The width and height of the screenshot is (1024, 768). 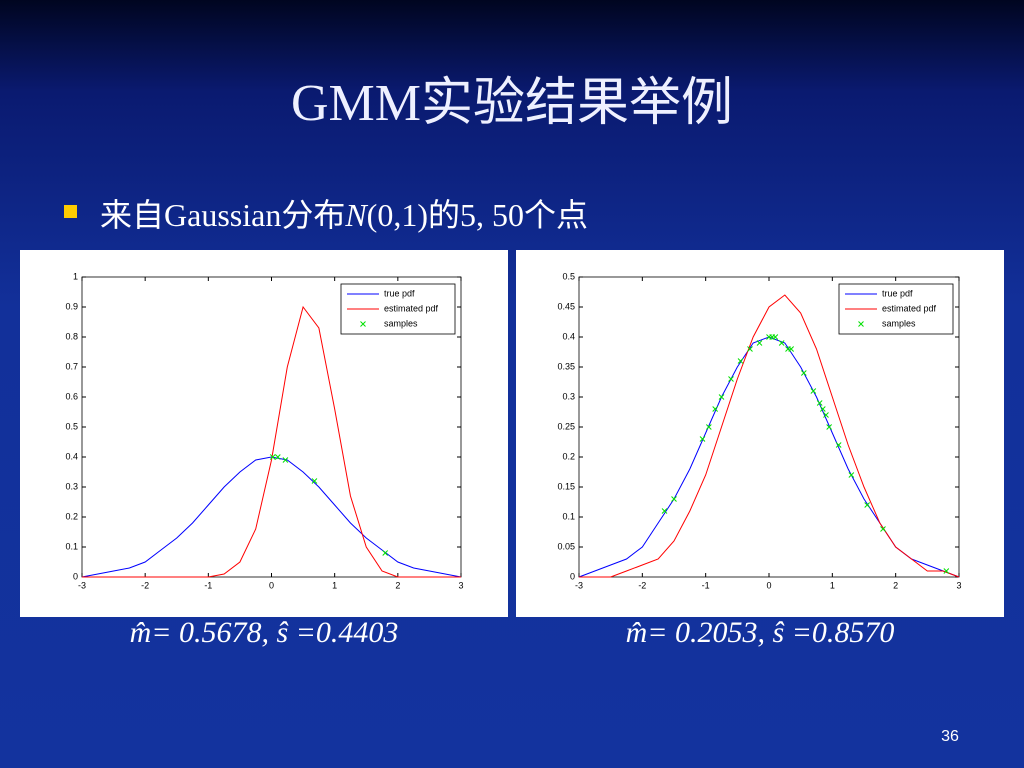 What do you see at coordinates (566, 486) in the screenshot?
I see `y-tick-label: 0.15` at bounding box center [566, 486].